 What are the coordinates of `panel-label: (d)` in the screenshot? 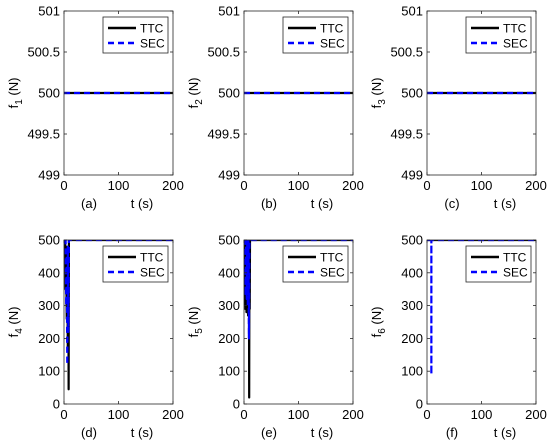 It's located at (89, 432).